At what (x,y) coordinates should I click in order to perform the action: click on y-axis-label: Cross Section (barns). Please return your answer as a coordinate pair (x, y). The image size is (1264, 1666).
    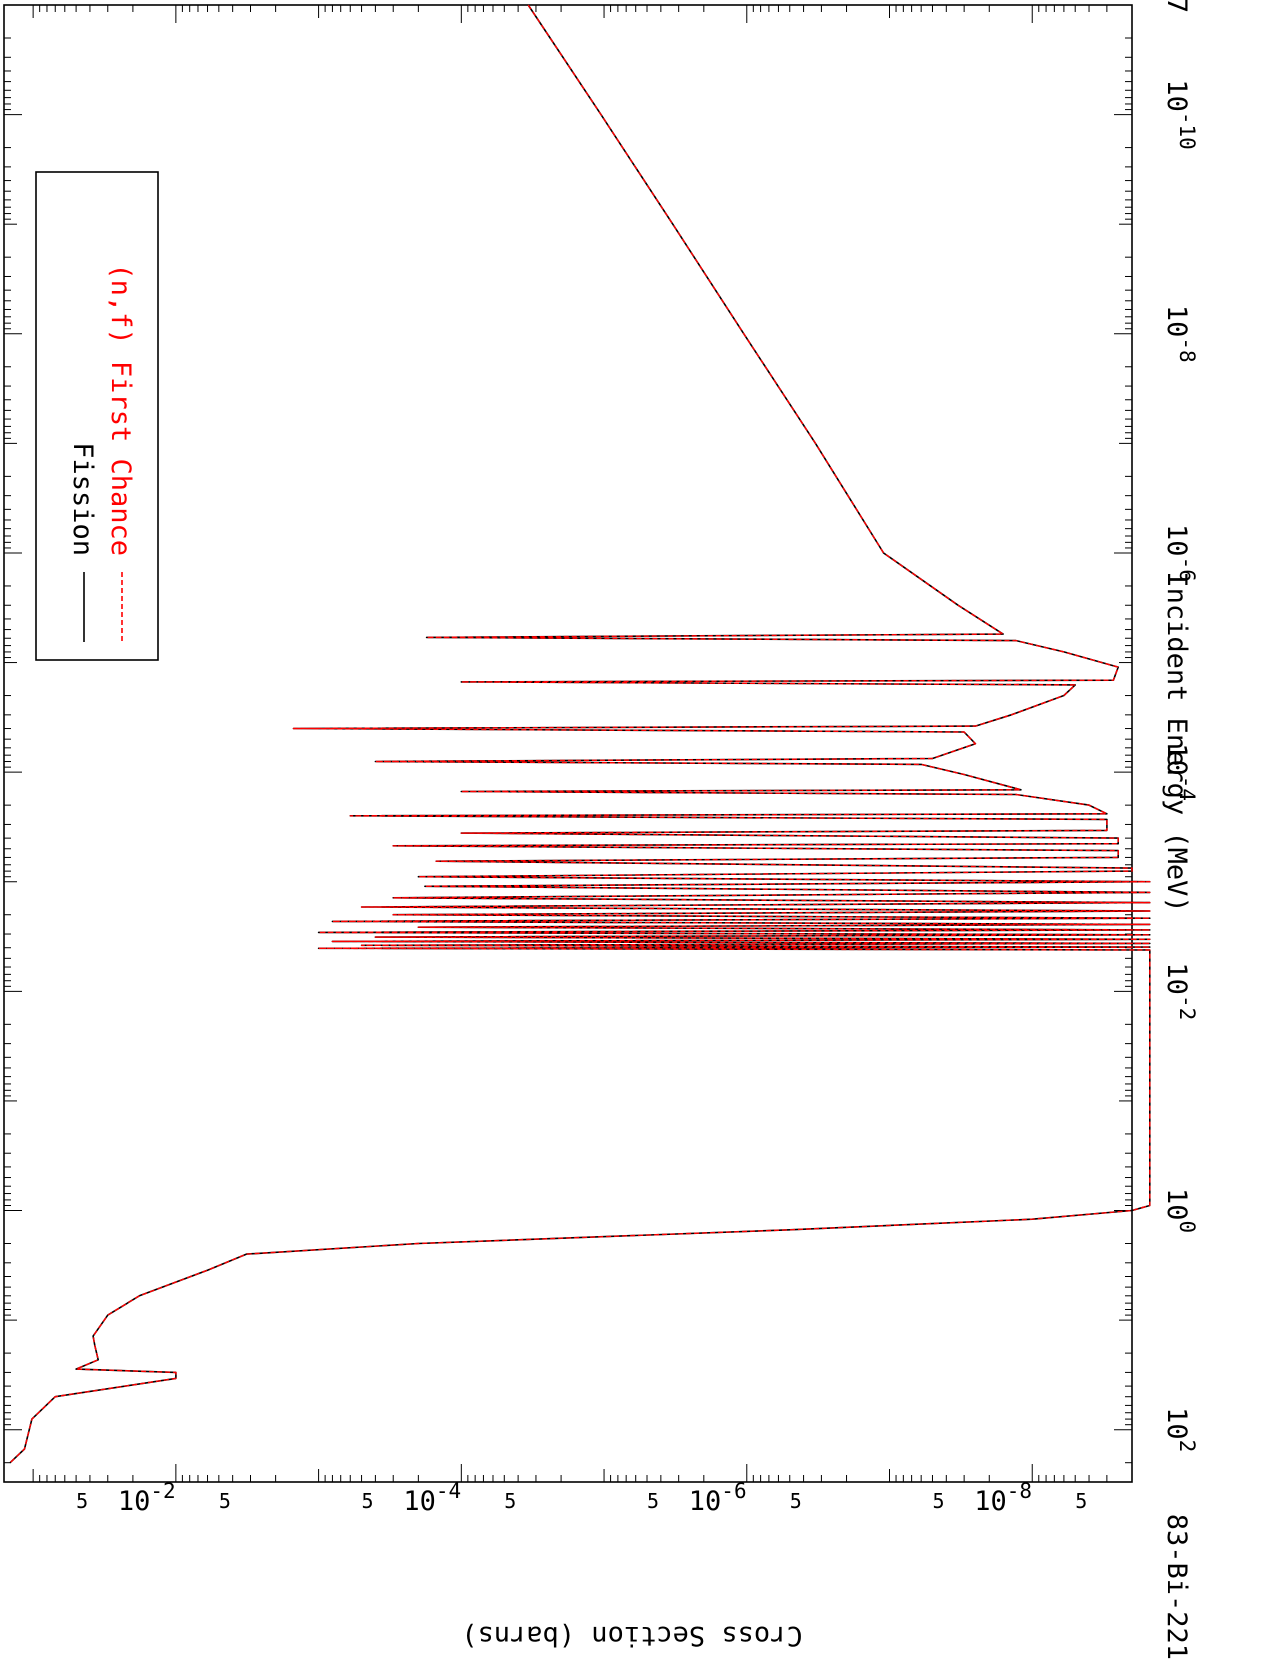
    Looking at the image, I should click on (631, 1635).